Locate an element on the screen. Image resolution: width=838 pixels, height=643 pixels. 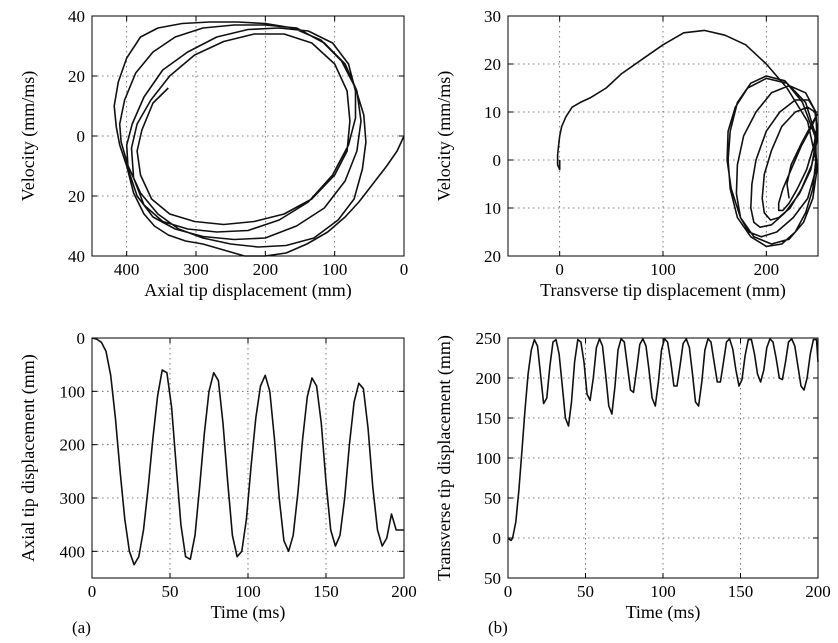
y-tick-label: 300 is located at coordinates (73, 498).